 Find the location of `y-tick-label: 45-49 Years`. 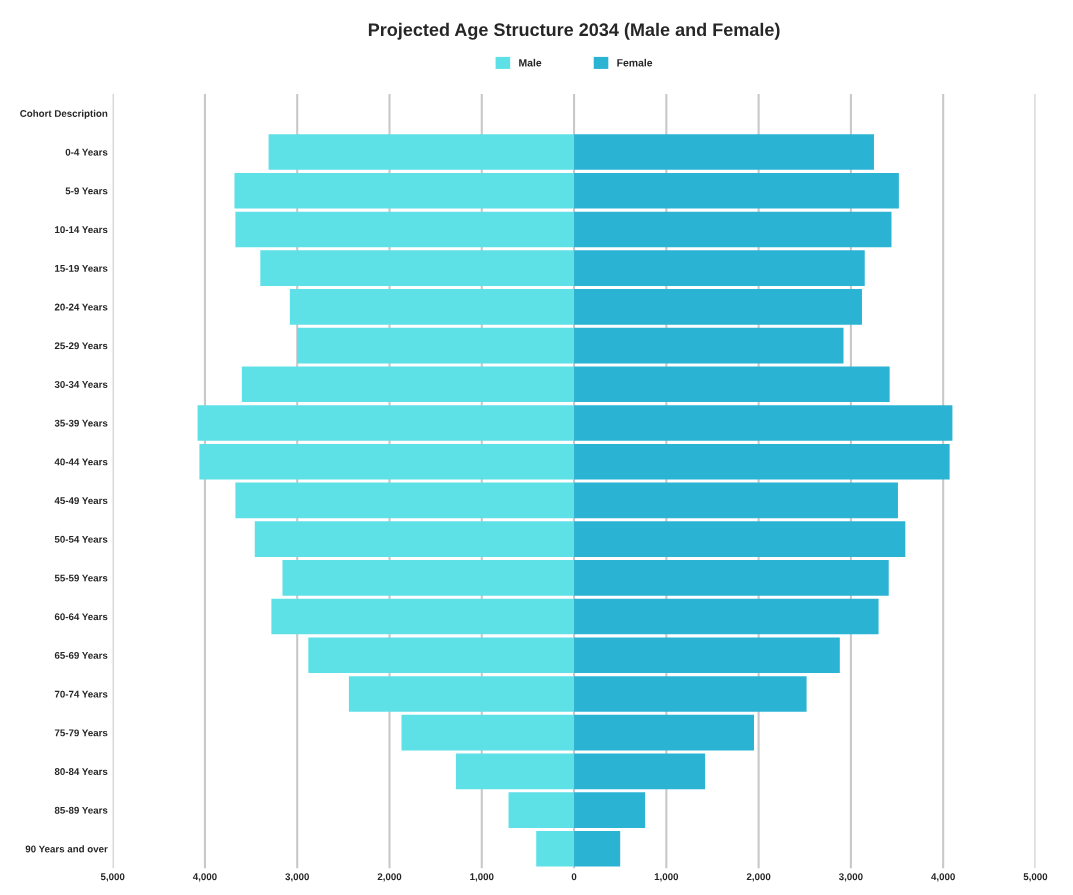

y-tick-label: 45-49 Years is located at coordinates (81, 501).